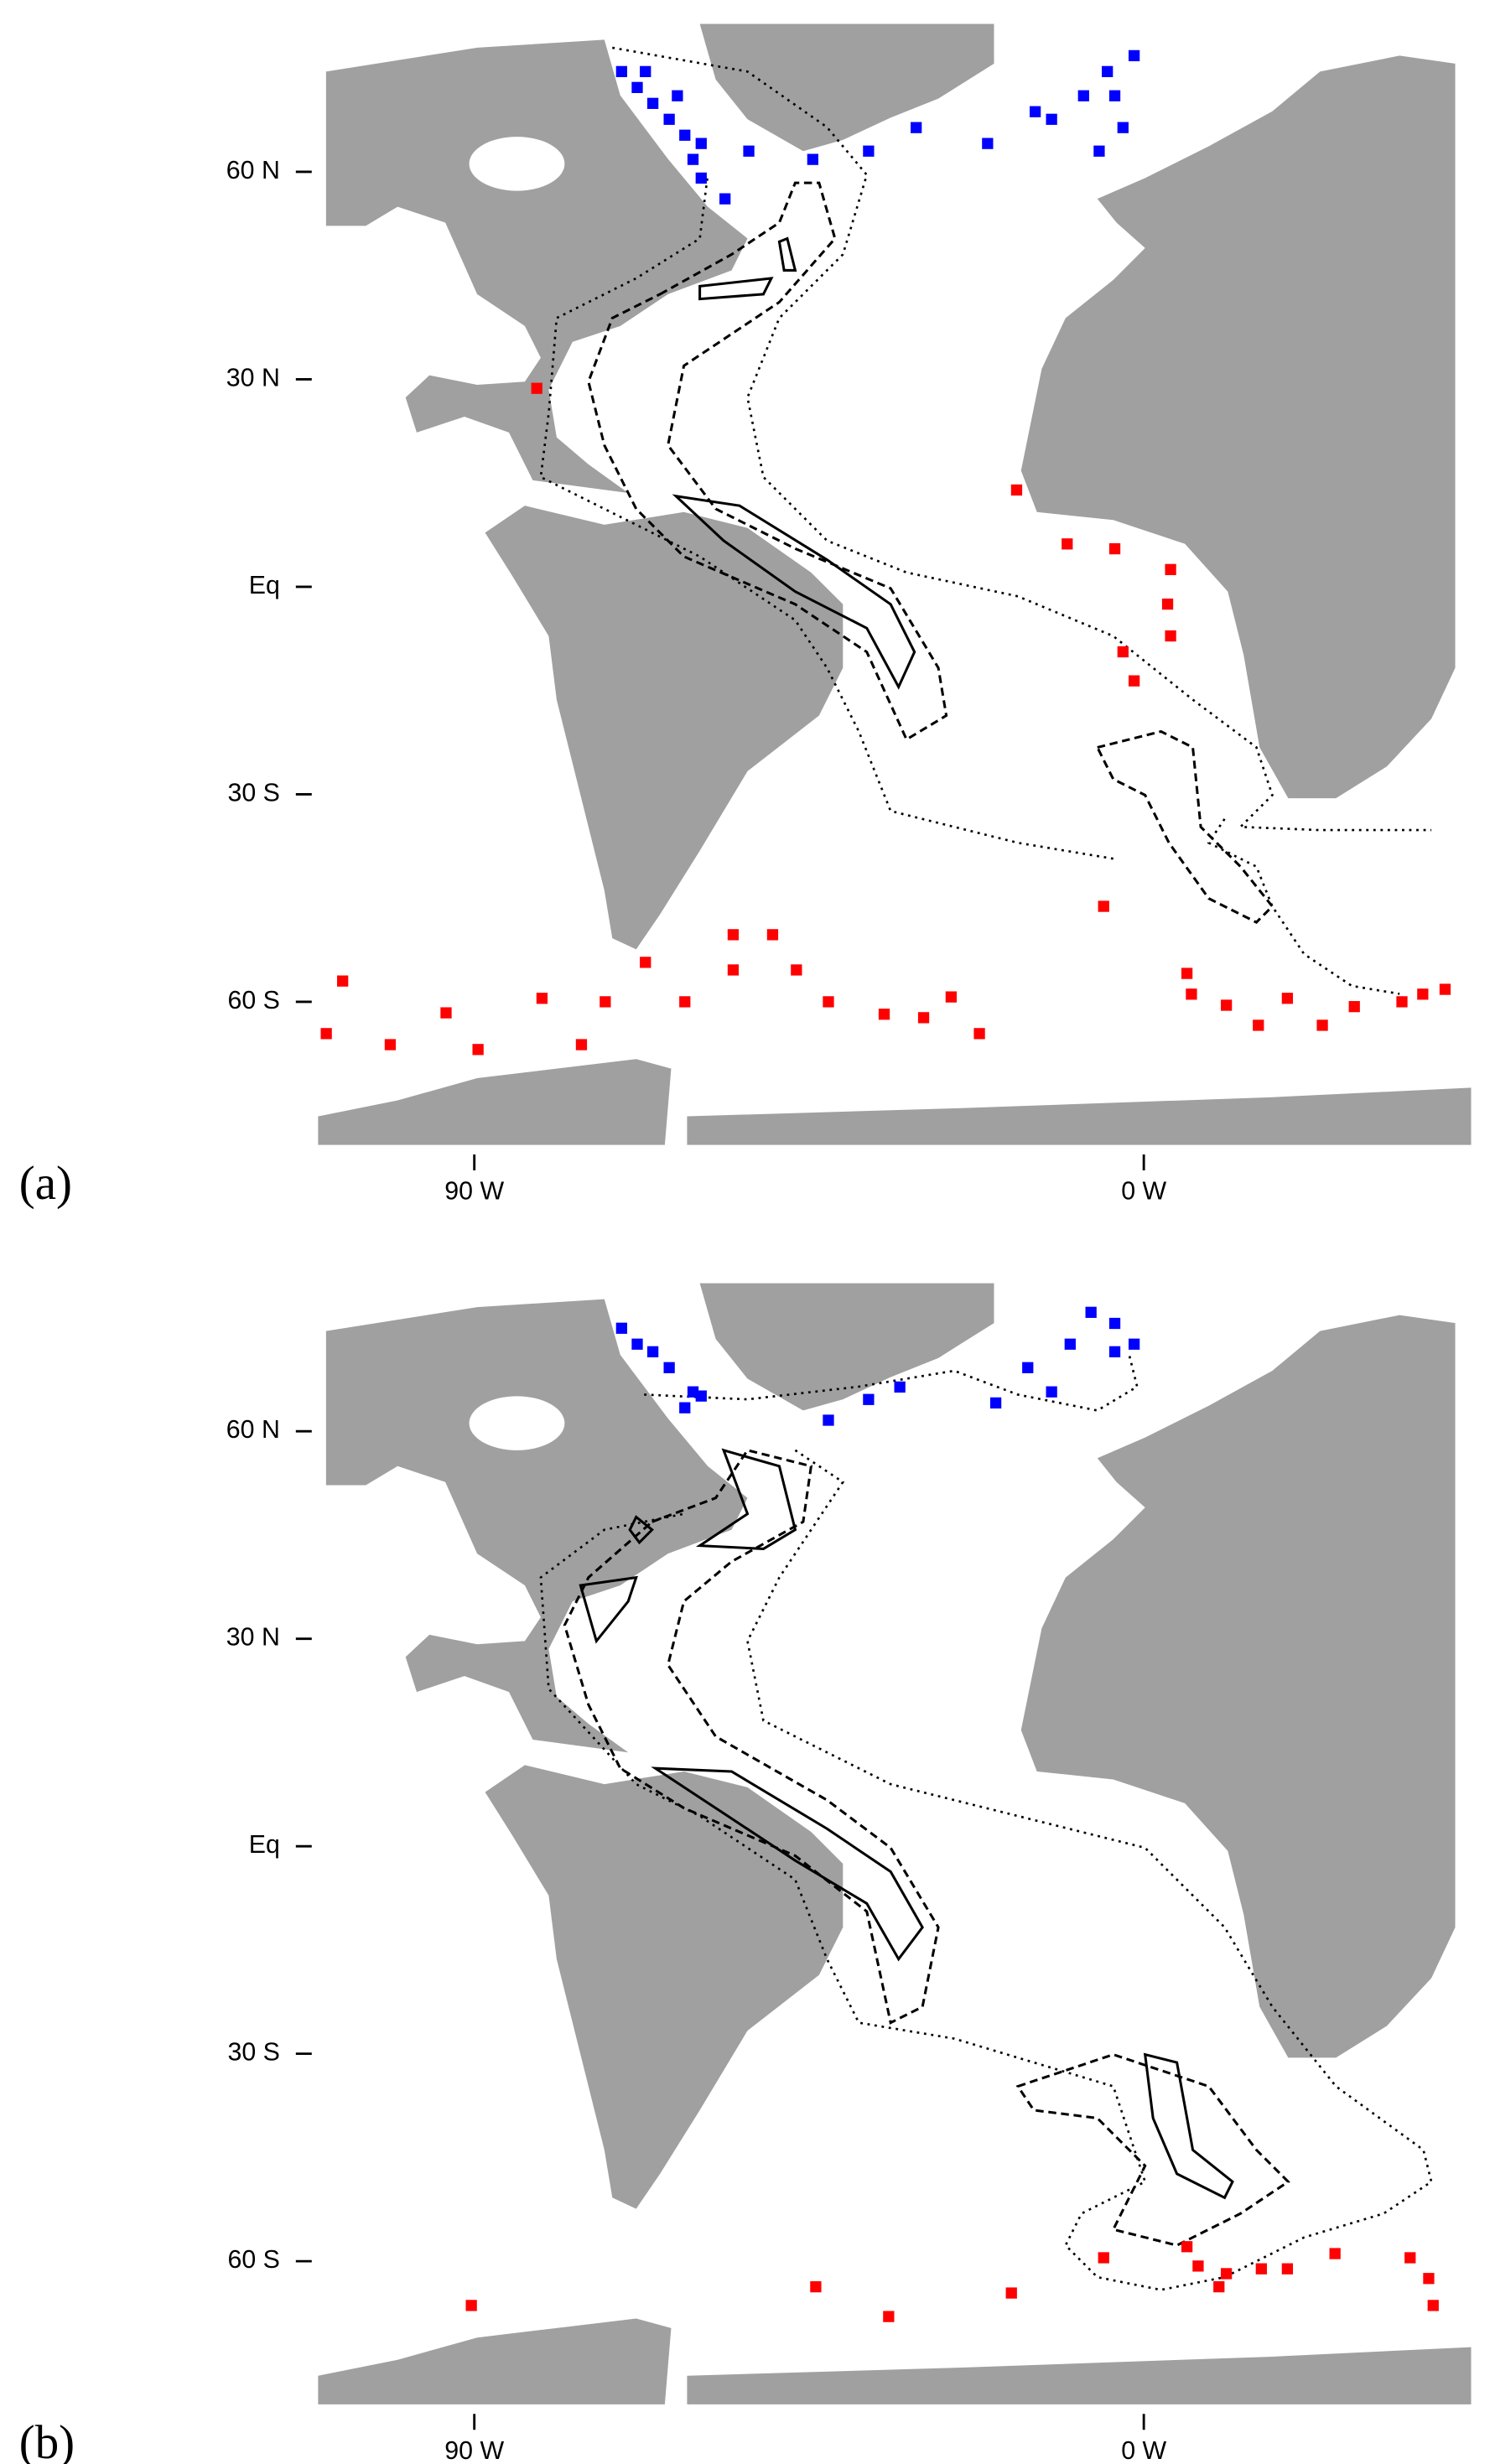 The width and height of the screenshot is (1495, 2464). Describe the element at coordinates (45, 1183) in the screenshot. I see `panel-label: (a)` at that location.